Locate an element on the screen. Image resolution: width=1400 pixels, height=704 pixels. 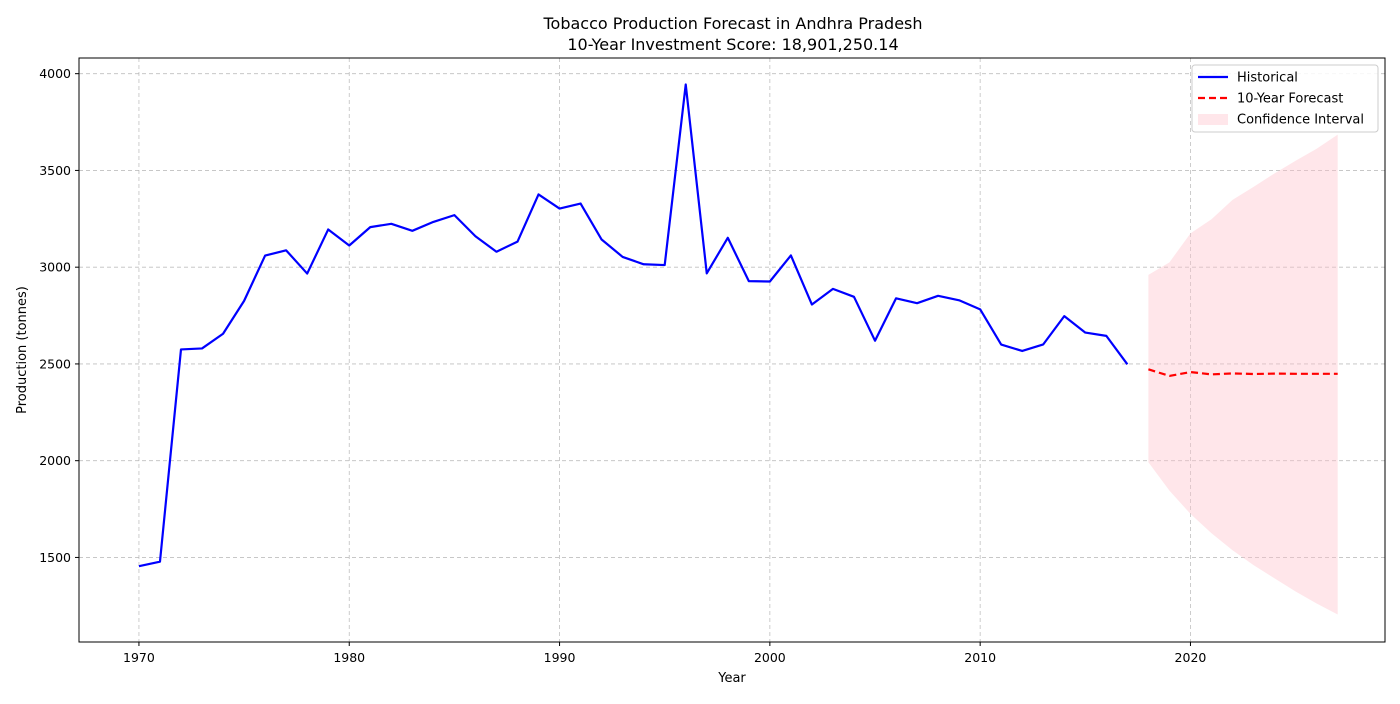
y-tick-label: 1500 is located at coordinates (55, 557).